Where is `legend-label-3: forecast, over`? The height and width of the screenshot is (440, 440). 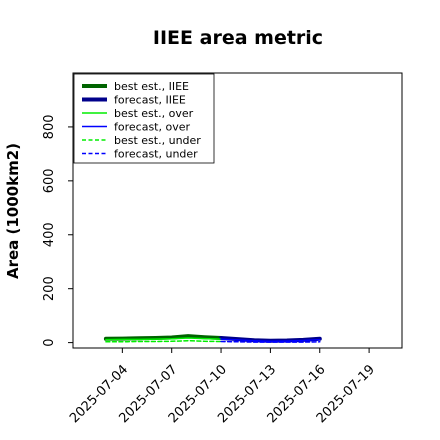
legend-label-3: forecast, over is located at coordinates (152, 127).